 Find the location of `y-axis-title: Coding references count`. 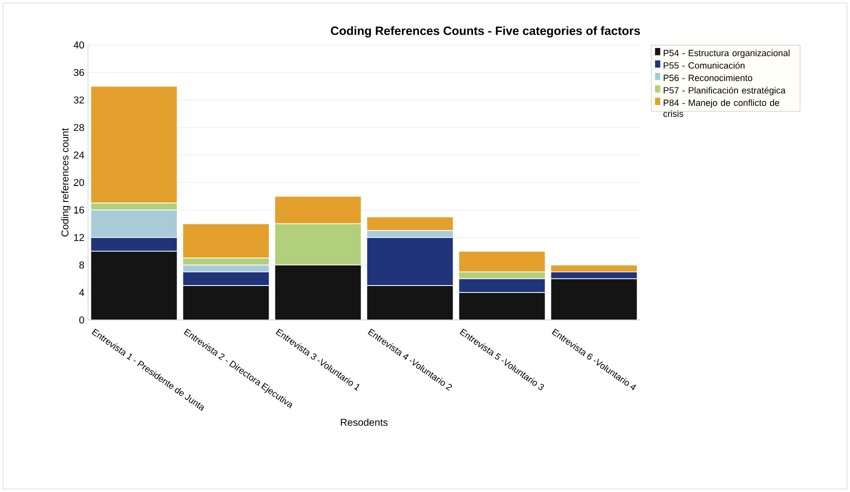

y-axis-title: Coding references count is located at coordinates (65, 182).